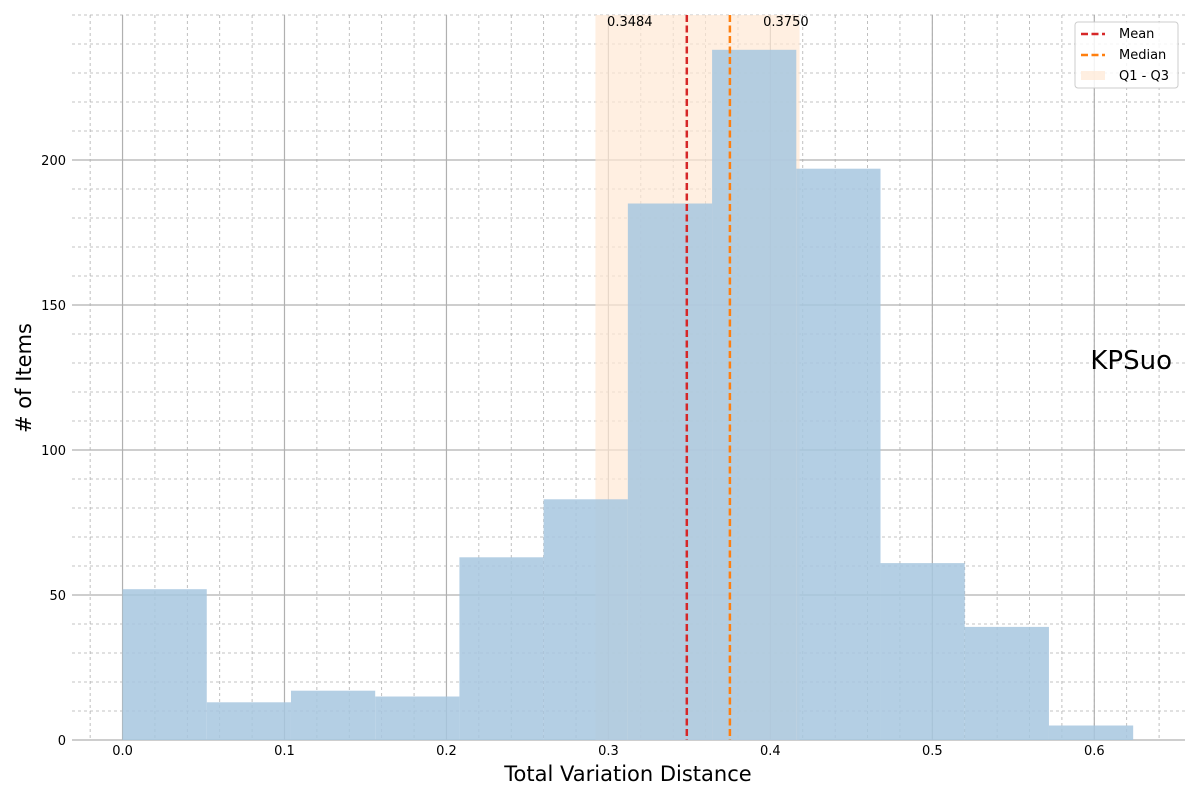 The width and height of the screenshot is (1200, 800). Describe the element at coordinates (57, 596) in the screenshot. I see `y-tick-label: 50` at that location.